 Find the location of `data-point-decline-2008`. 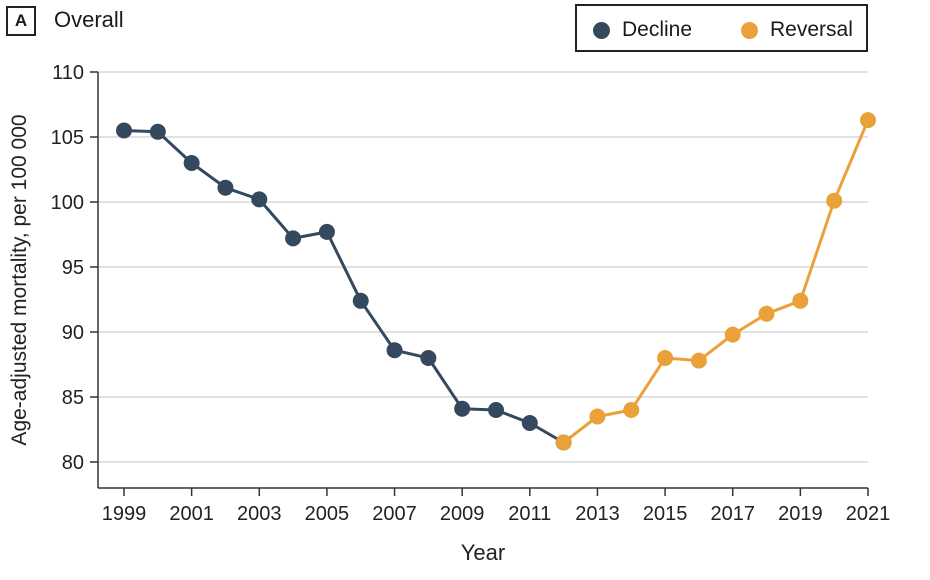

data-point-decline-2008 is located at coordinates (428, 358).